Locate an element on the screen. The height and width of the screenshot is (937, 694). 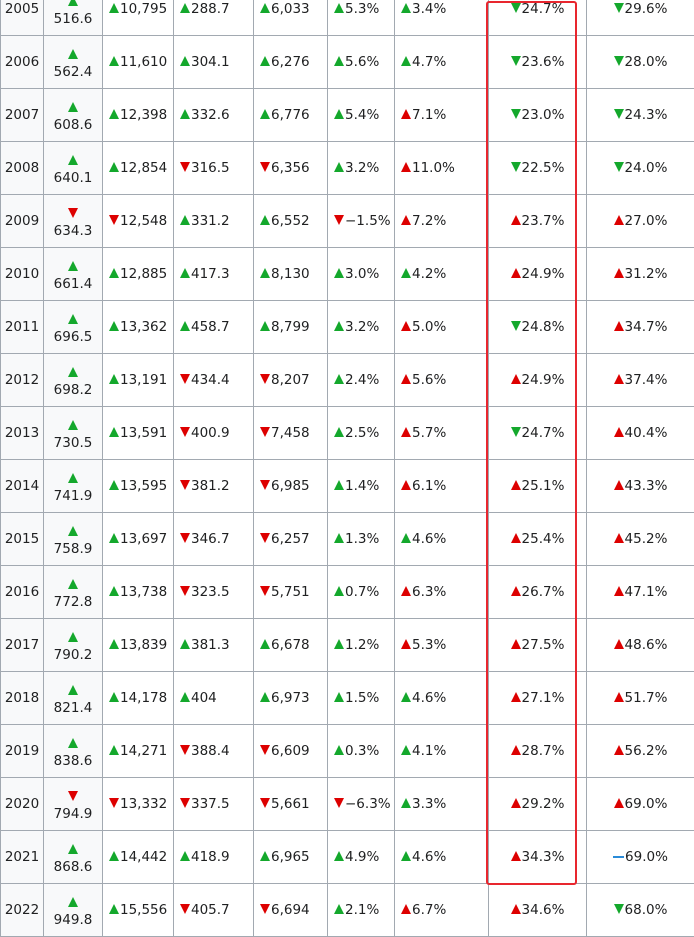
year-cell: 2014 is located at coordinates (22, 486).